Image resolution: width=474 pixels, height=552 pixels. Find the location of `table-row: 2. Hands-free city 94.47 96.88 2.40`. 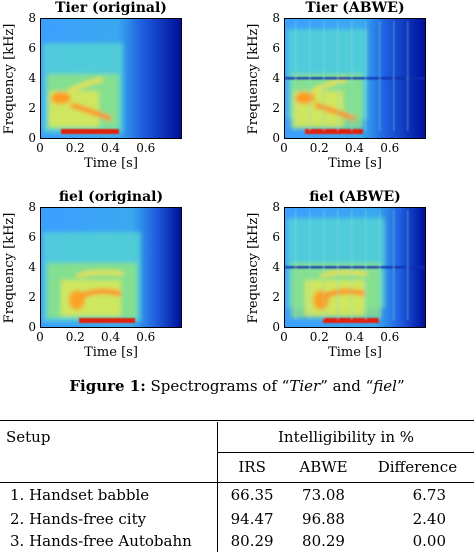

table-row: 2. Hands-free city 94.47 96.88 2.40 is located at coordinates (237, 519).